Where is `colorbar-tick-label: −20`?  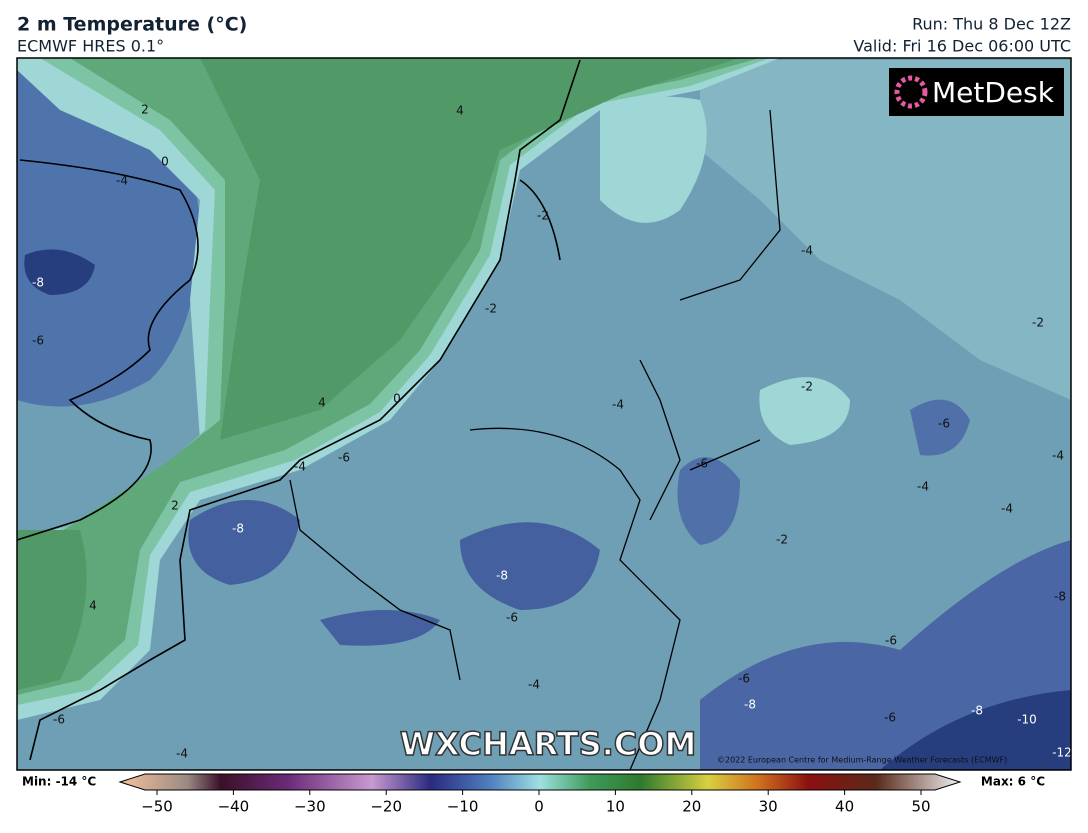
colorbar-tick-label: −20 is located at coordinates (386, 807).